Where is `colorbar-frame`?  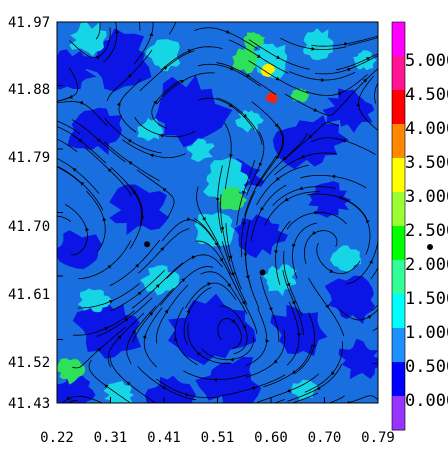
colorbar-frame is located at coordinates (398, 226).